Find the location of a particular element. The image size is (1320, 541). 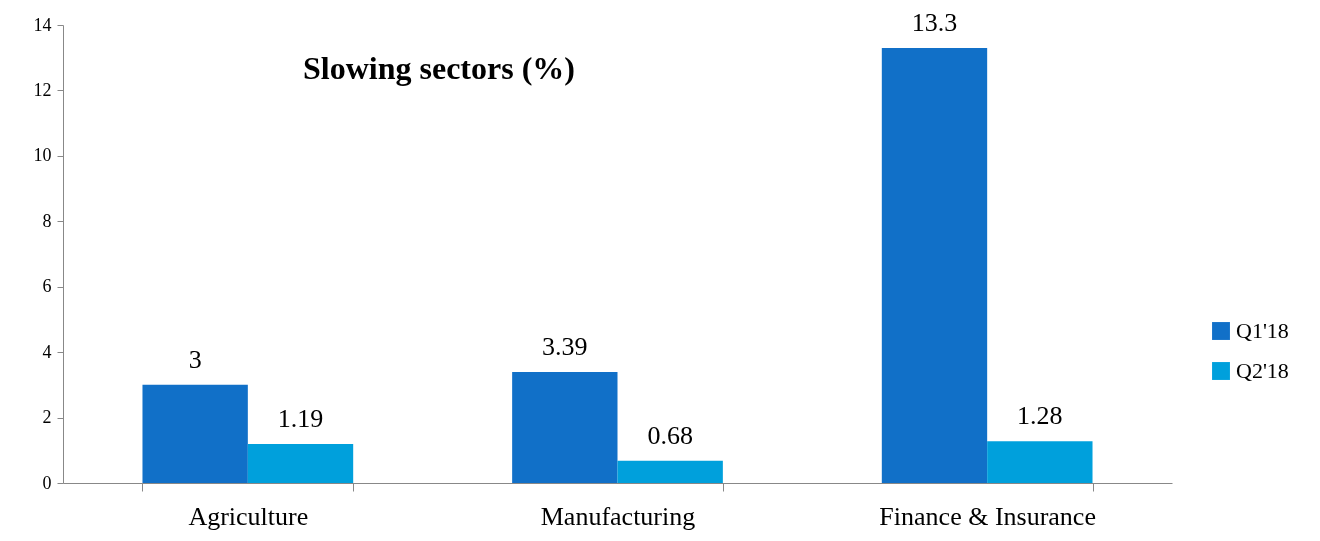

data-label: 0.68 is located at coordinates (670, 435).